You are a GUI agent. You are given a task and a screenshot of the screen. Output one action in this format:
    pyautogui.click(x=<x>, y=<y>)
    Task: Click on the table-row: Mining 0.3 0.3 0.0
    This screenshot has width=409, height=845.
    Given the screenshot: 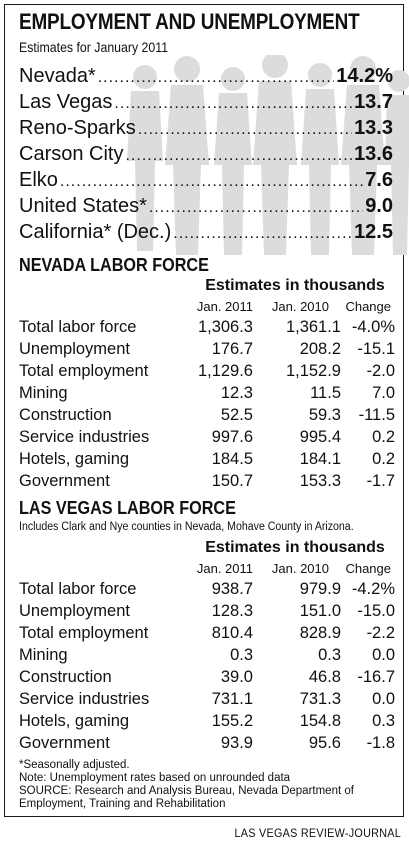 What is the action you would take?
    pyautogui.click(x=209, y=657)
    